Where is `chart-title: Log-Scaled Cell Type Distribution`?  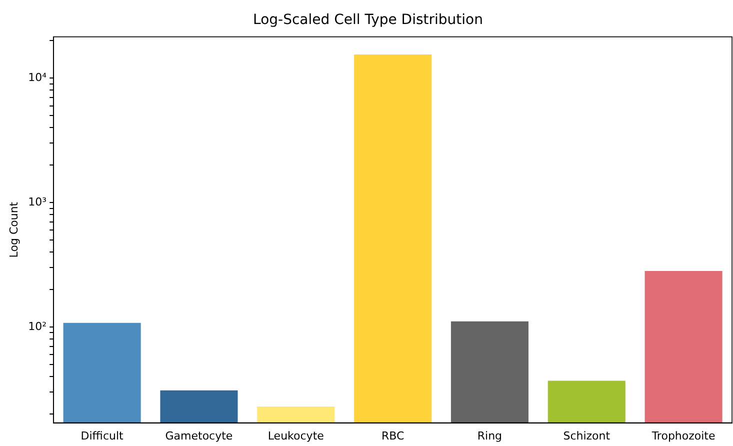 chart-title: Log-Scaled Cell Type Distribution is located at coordinates (368, 20).